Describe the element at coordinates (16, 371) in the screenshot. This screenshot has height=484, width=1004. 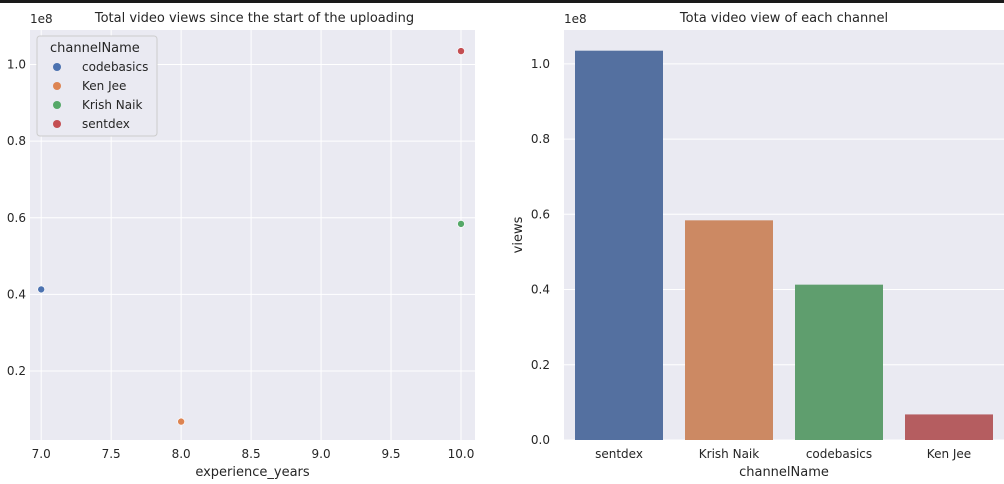
I see `scatter-y-tick-label: 0.2` at that location.